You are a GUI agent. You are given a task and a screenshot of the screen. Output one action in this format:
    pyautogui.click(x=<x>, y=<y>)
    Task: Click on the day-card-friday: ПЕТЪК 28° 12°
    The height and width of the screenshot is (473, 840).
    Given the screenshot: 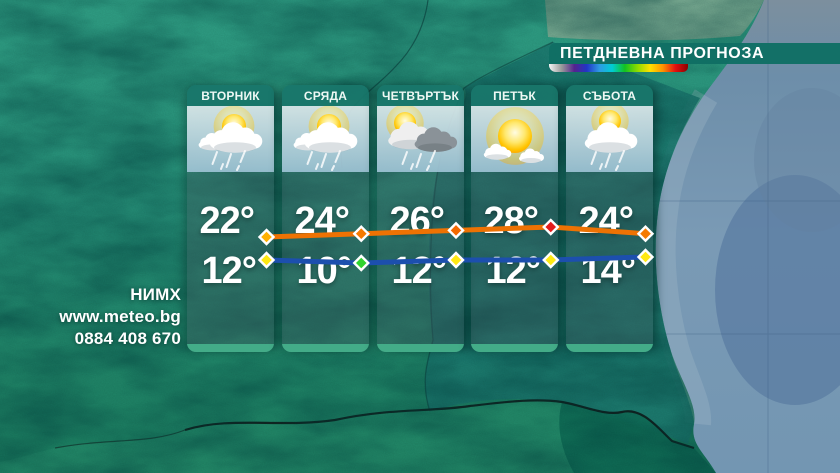 What is the action you would take?
    pyautogui.click(x=514, y=218)
    